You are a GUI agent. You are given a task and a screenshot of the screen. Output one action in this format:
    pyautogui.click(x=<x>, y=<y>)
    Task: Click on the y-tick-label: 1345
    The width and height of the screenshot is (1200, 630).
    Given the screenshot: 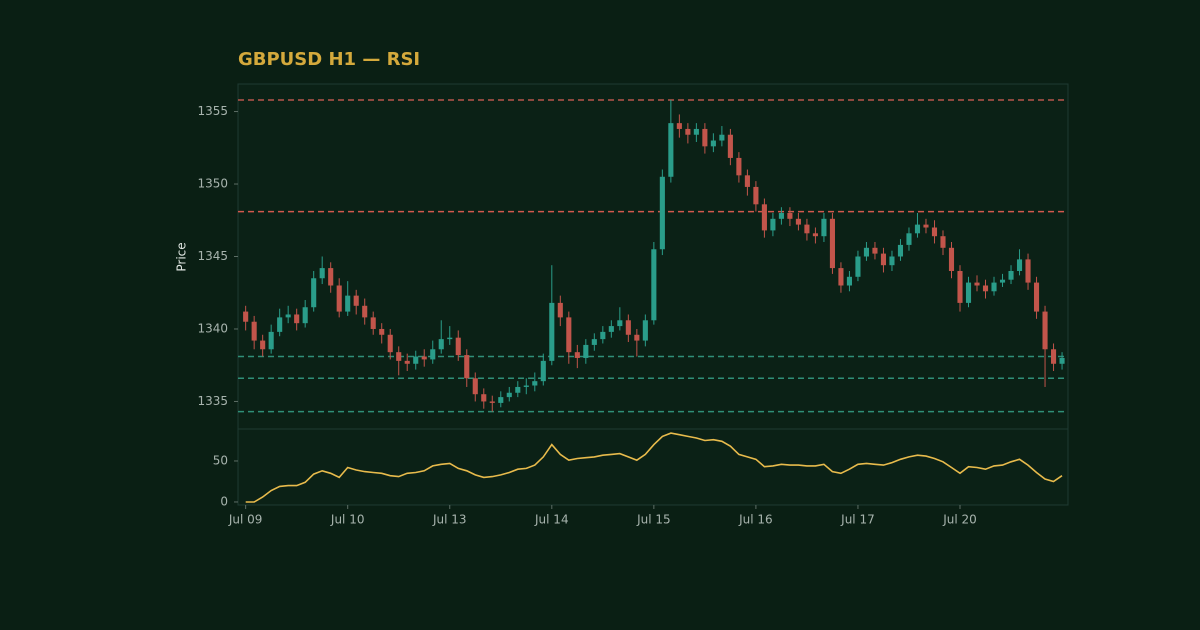 What is the action you would take?
    pyautogui.click(x=212, y=256)
    